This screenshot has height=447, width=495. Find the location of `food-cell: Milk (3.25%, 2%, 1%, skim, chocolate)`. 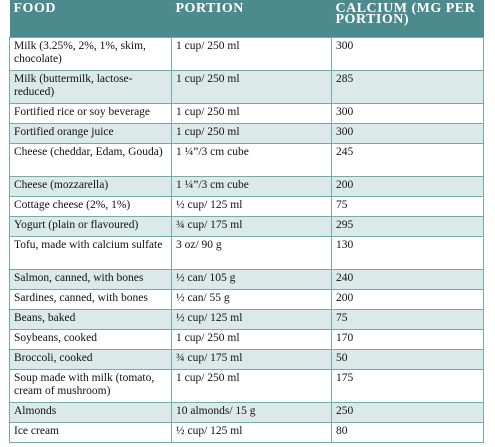

food-cell: Milk (3.25%, 2%, 1%, skim, chocolate) is located at coordinates (90, 54).